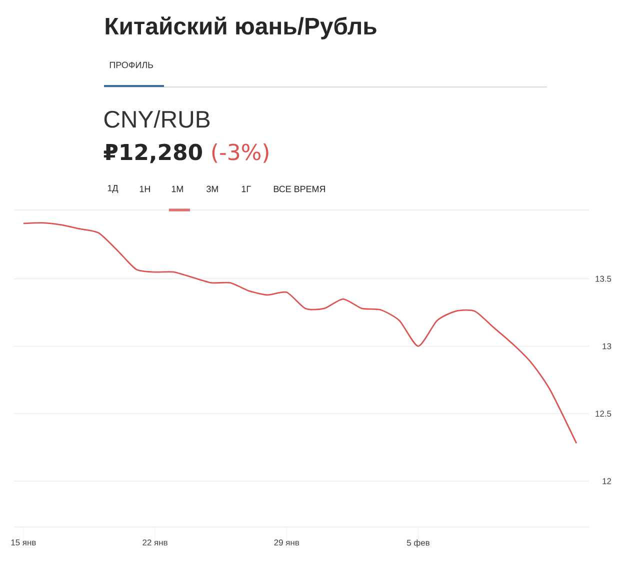 The image size is (621, 572). I want to click on chart-title: Китайский юань/Рубль, so click(241, 28).